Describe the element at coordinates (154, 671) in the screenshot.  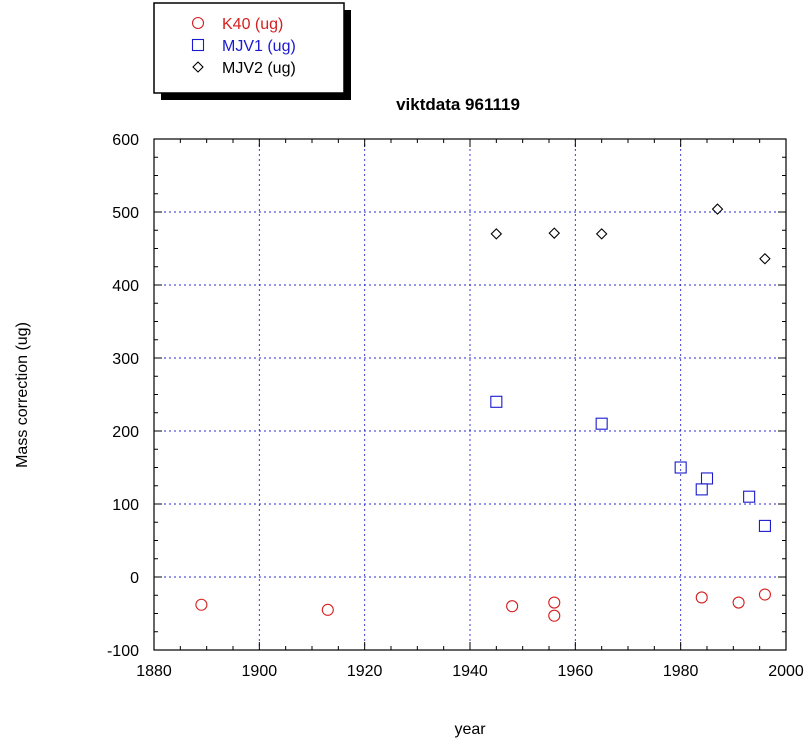
I see `x-tick-label: 1880` at that location.